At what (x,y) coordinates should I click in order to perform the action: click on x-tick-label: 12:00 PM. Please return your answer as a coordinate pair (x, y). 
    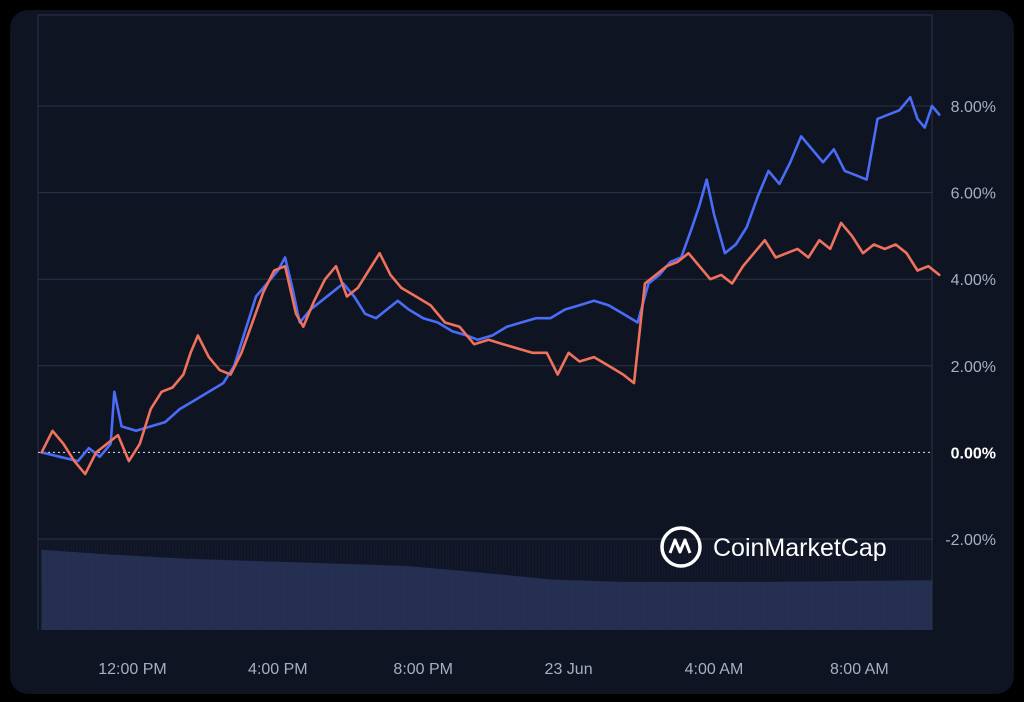
    Looking at the image, I should click on (132, 669).